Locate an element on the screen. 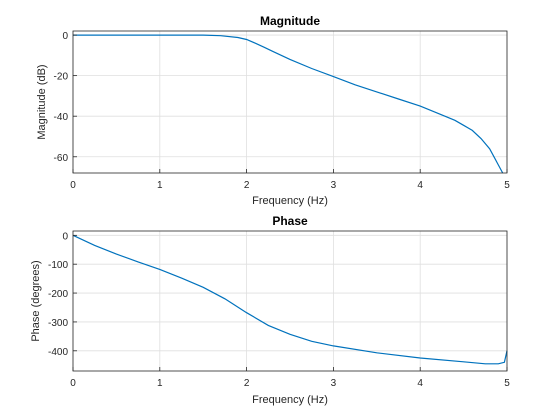 The image size is (560, 420). phase-xtick-label: 5 is located at coordinates (507, 383).